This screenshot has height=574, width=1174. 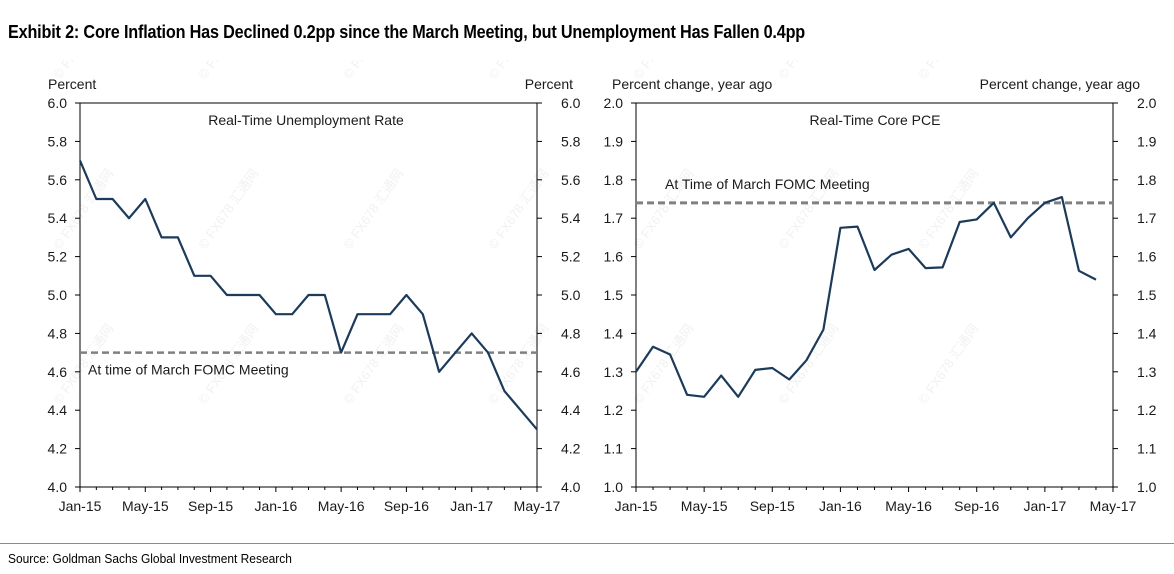 What do you see at coordinates (614, 410) in the screenshot?
I see `y-tick-label-left: 1.2` at bounding box center [614, 410].